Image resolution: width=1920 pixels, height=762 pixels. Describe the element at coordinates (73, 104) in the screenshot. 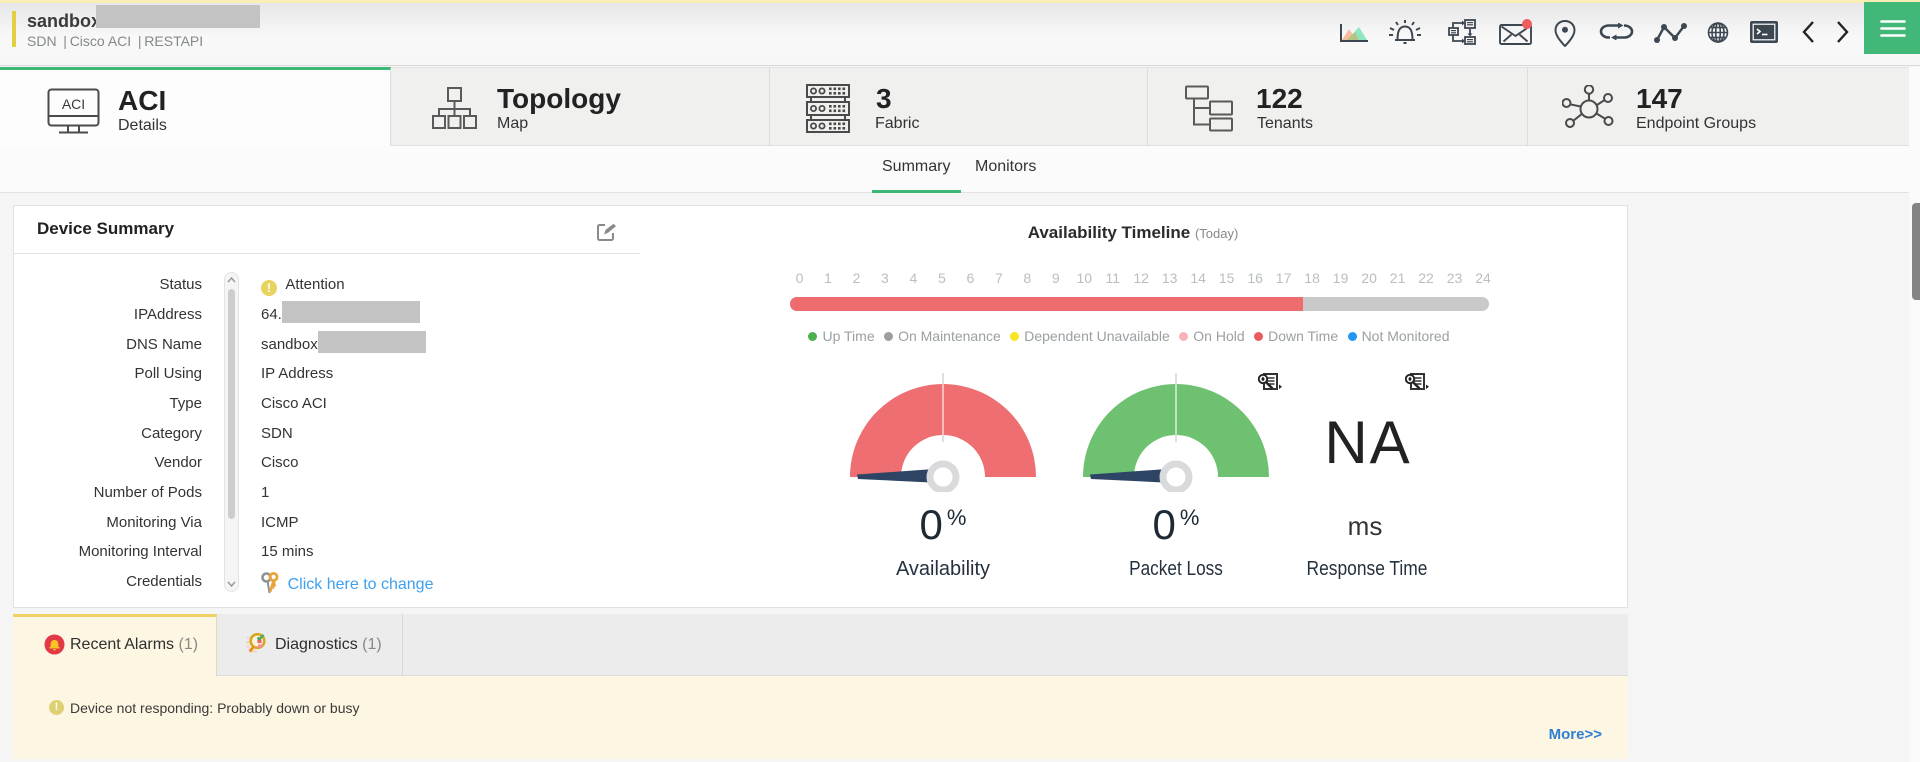

I see `svg-text: ACI` at that location.